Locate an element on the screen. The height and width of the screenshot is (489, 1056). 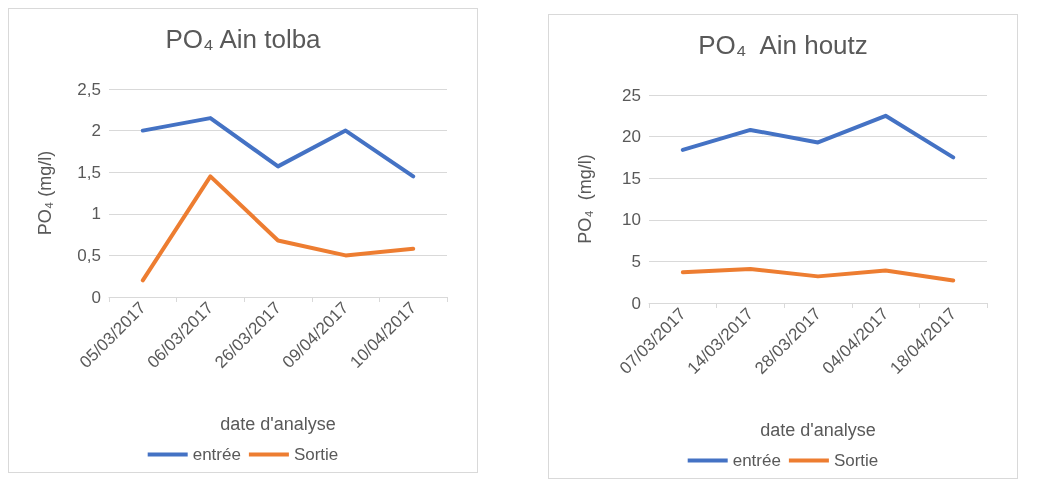
y-tick-label: 1 is located at coordinates (96, 214).